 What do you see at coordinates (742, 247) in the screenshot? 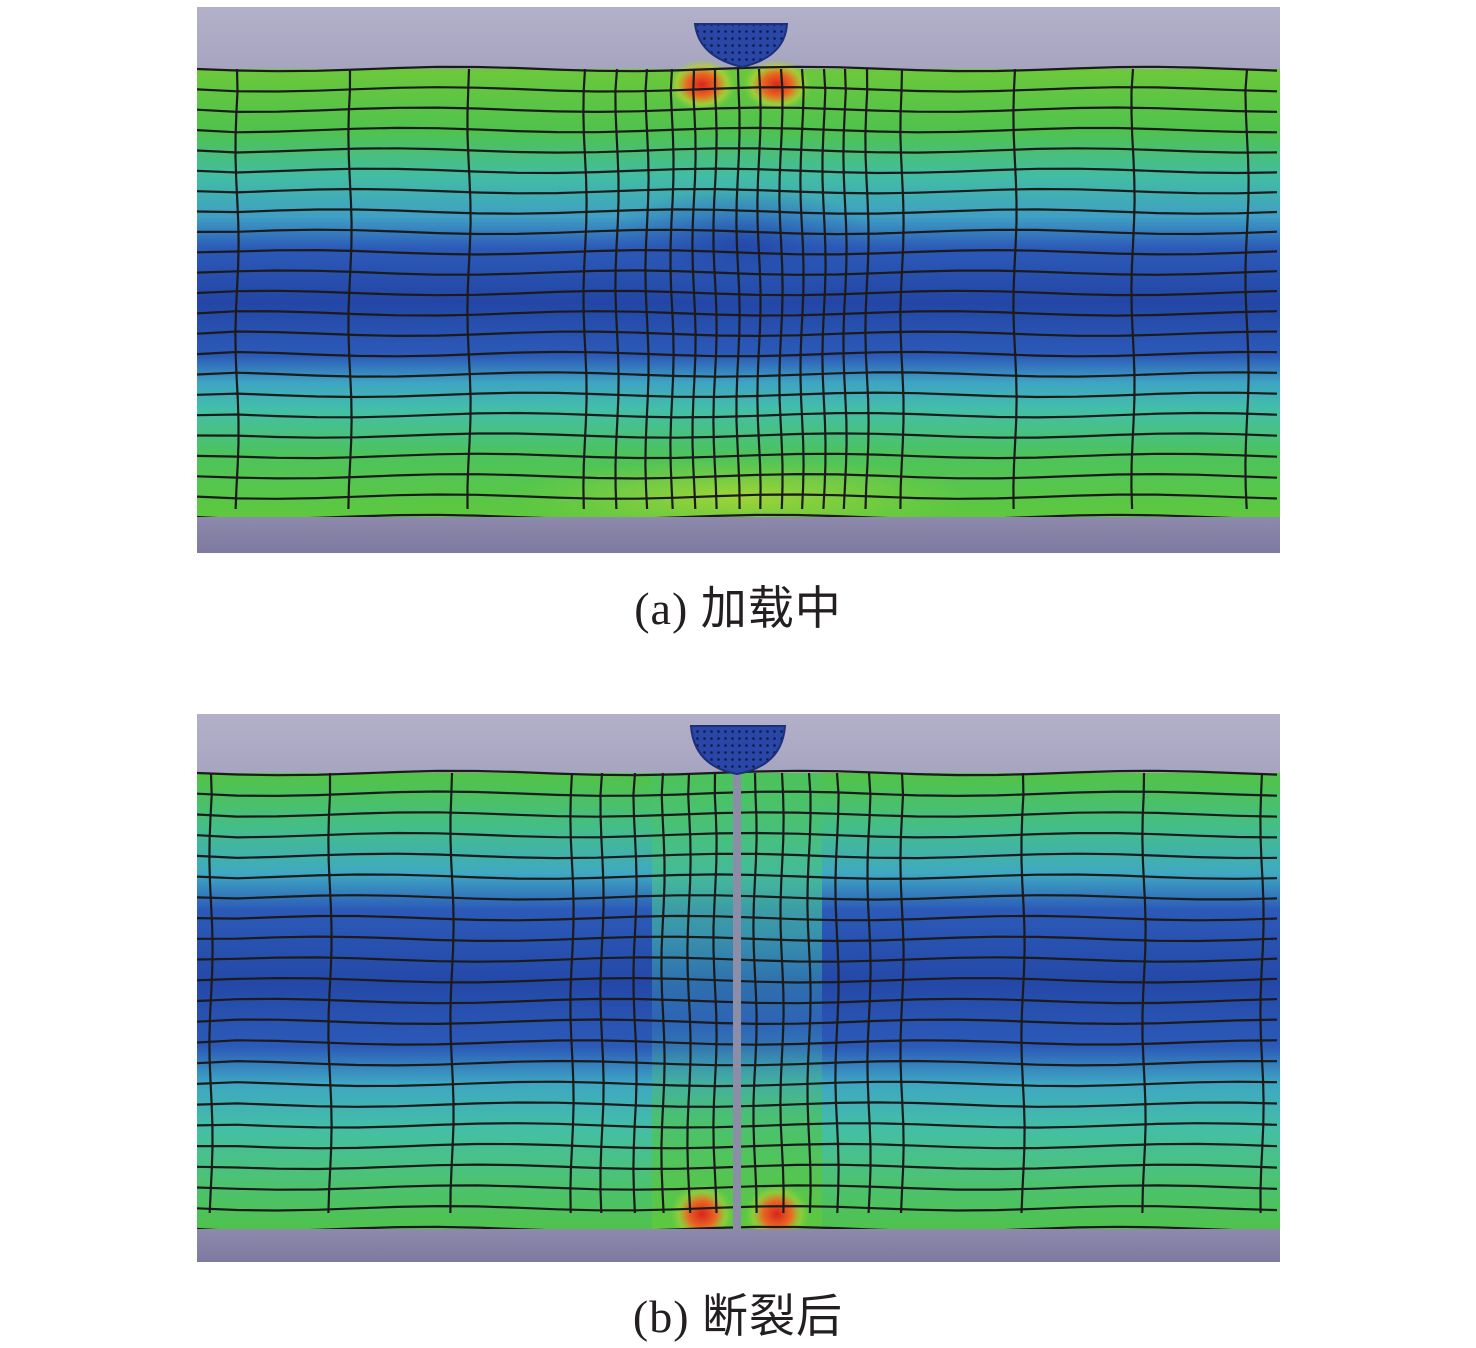
I see `compression-zone` at bounding box center [742, 247].